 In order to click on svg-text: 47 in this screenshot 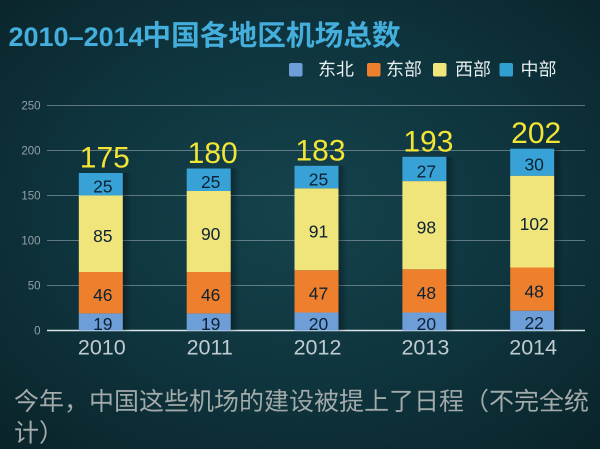, I will do `click(318, 294)`.